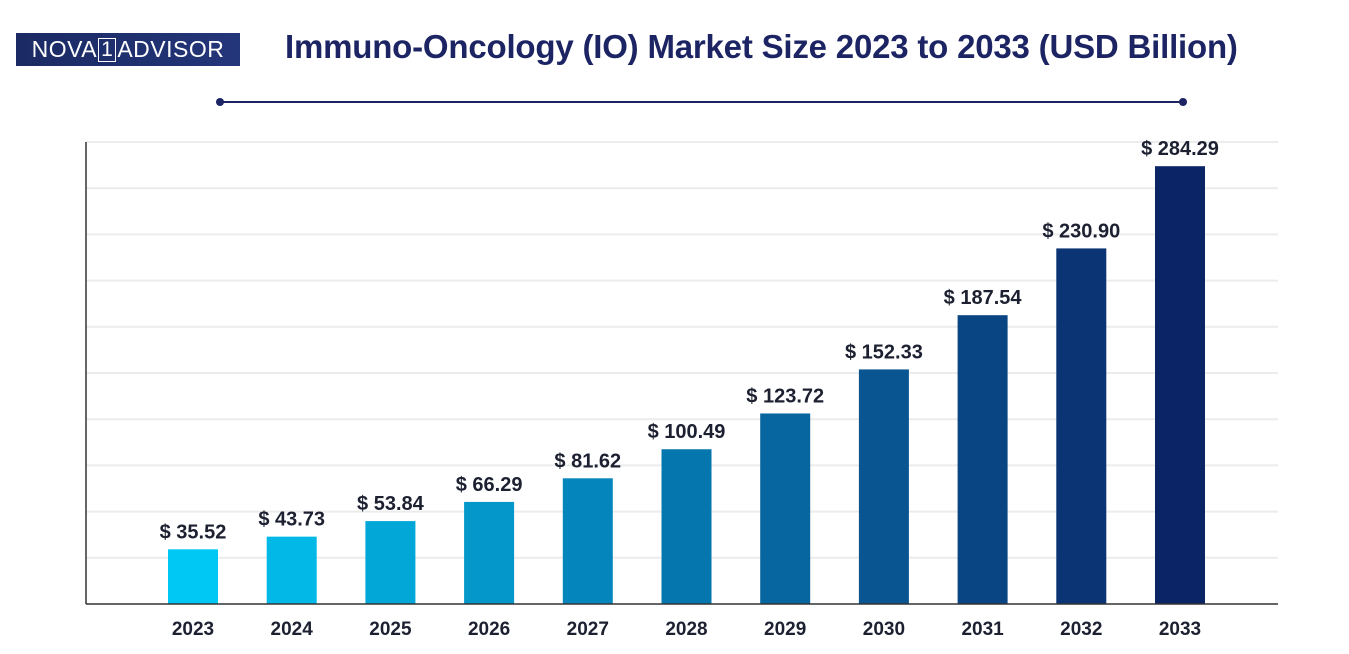 This screenshot has height=654, width=1349. What do you see at coordinates (687, 432) in the screenshot?
I see `value-label-2028: $ 100.49` at bounding box center [687, 432].